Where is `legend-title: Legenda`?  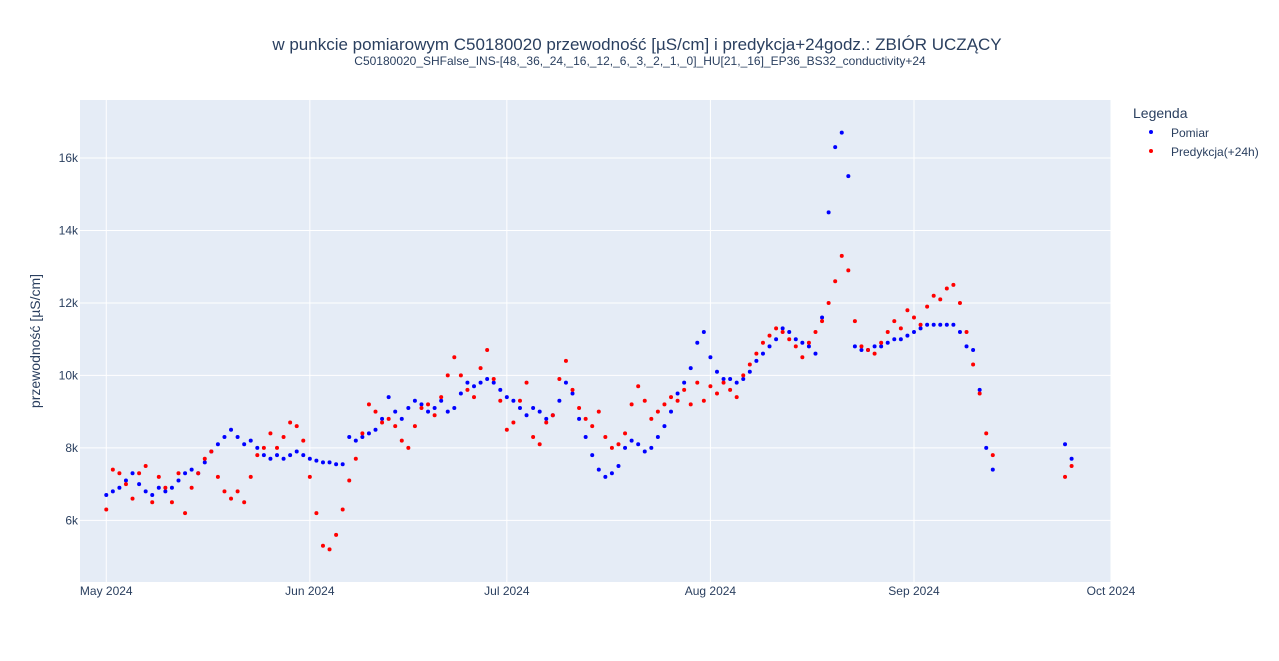
legend-title: Legenda is located at coordinates (1160, 113).